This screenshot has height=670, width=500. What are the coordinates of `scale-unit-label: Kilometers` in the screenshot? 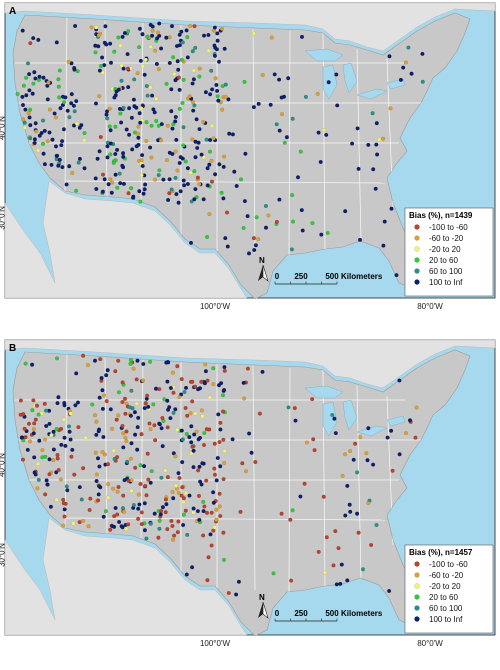 It's located at (362, 613).